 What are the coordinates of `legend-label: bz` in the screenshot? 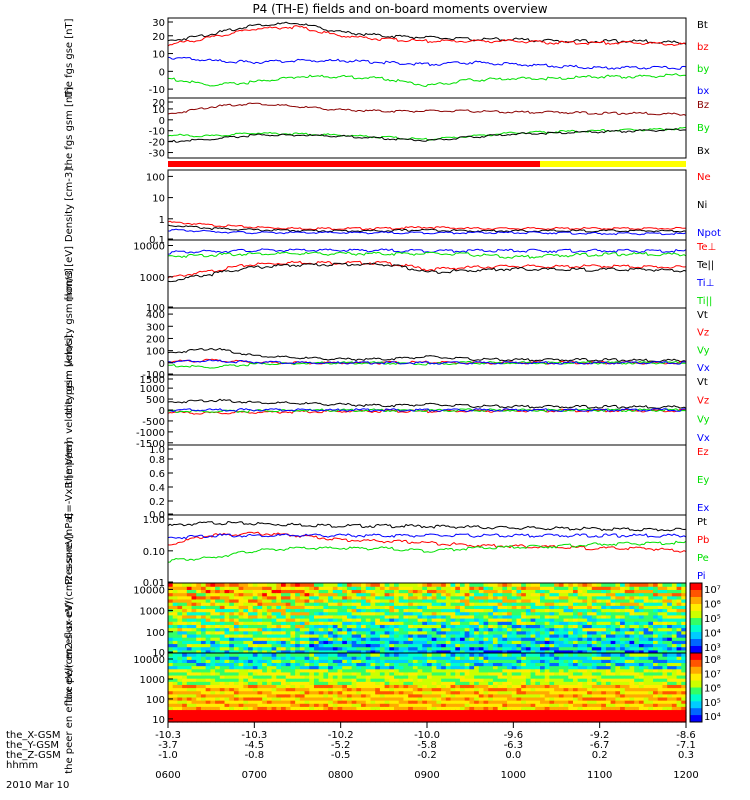 It's located at (703, 47).